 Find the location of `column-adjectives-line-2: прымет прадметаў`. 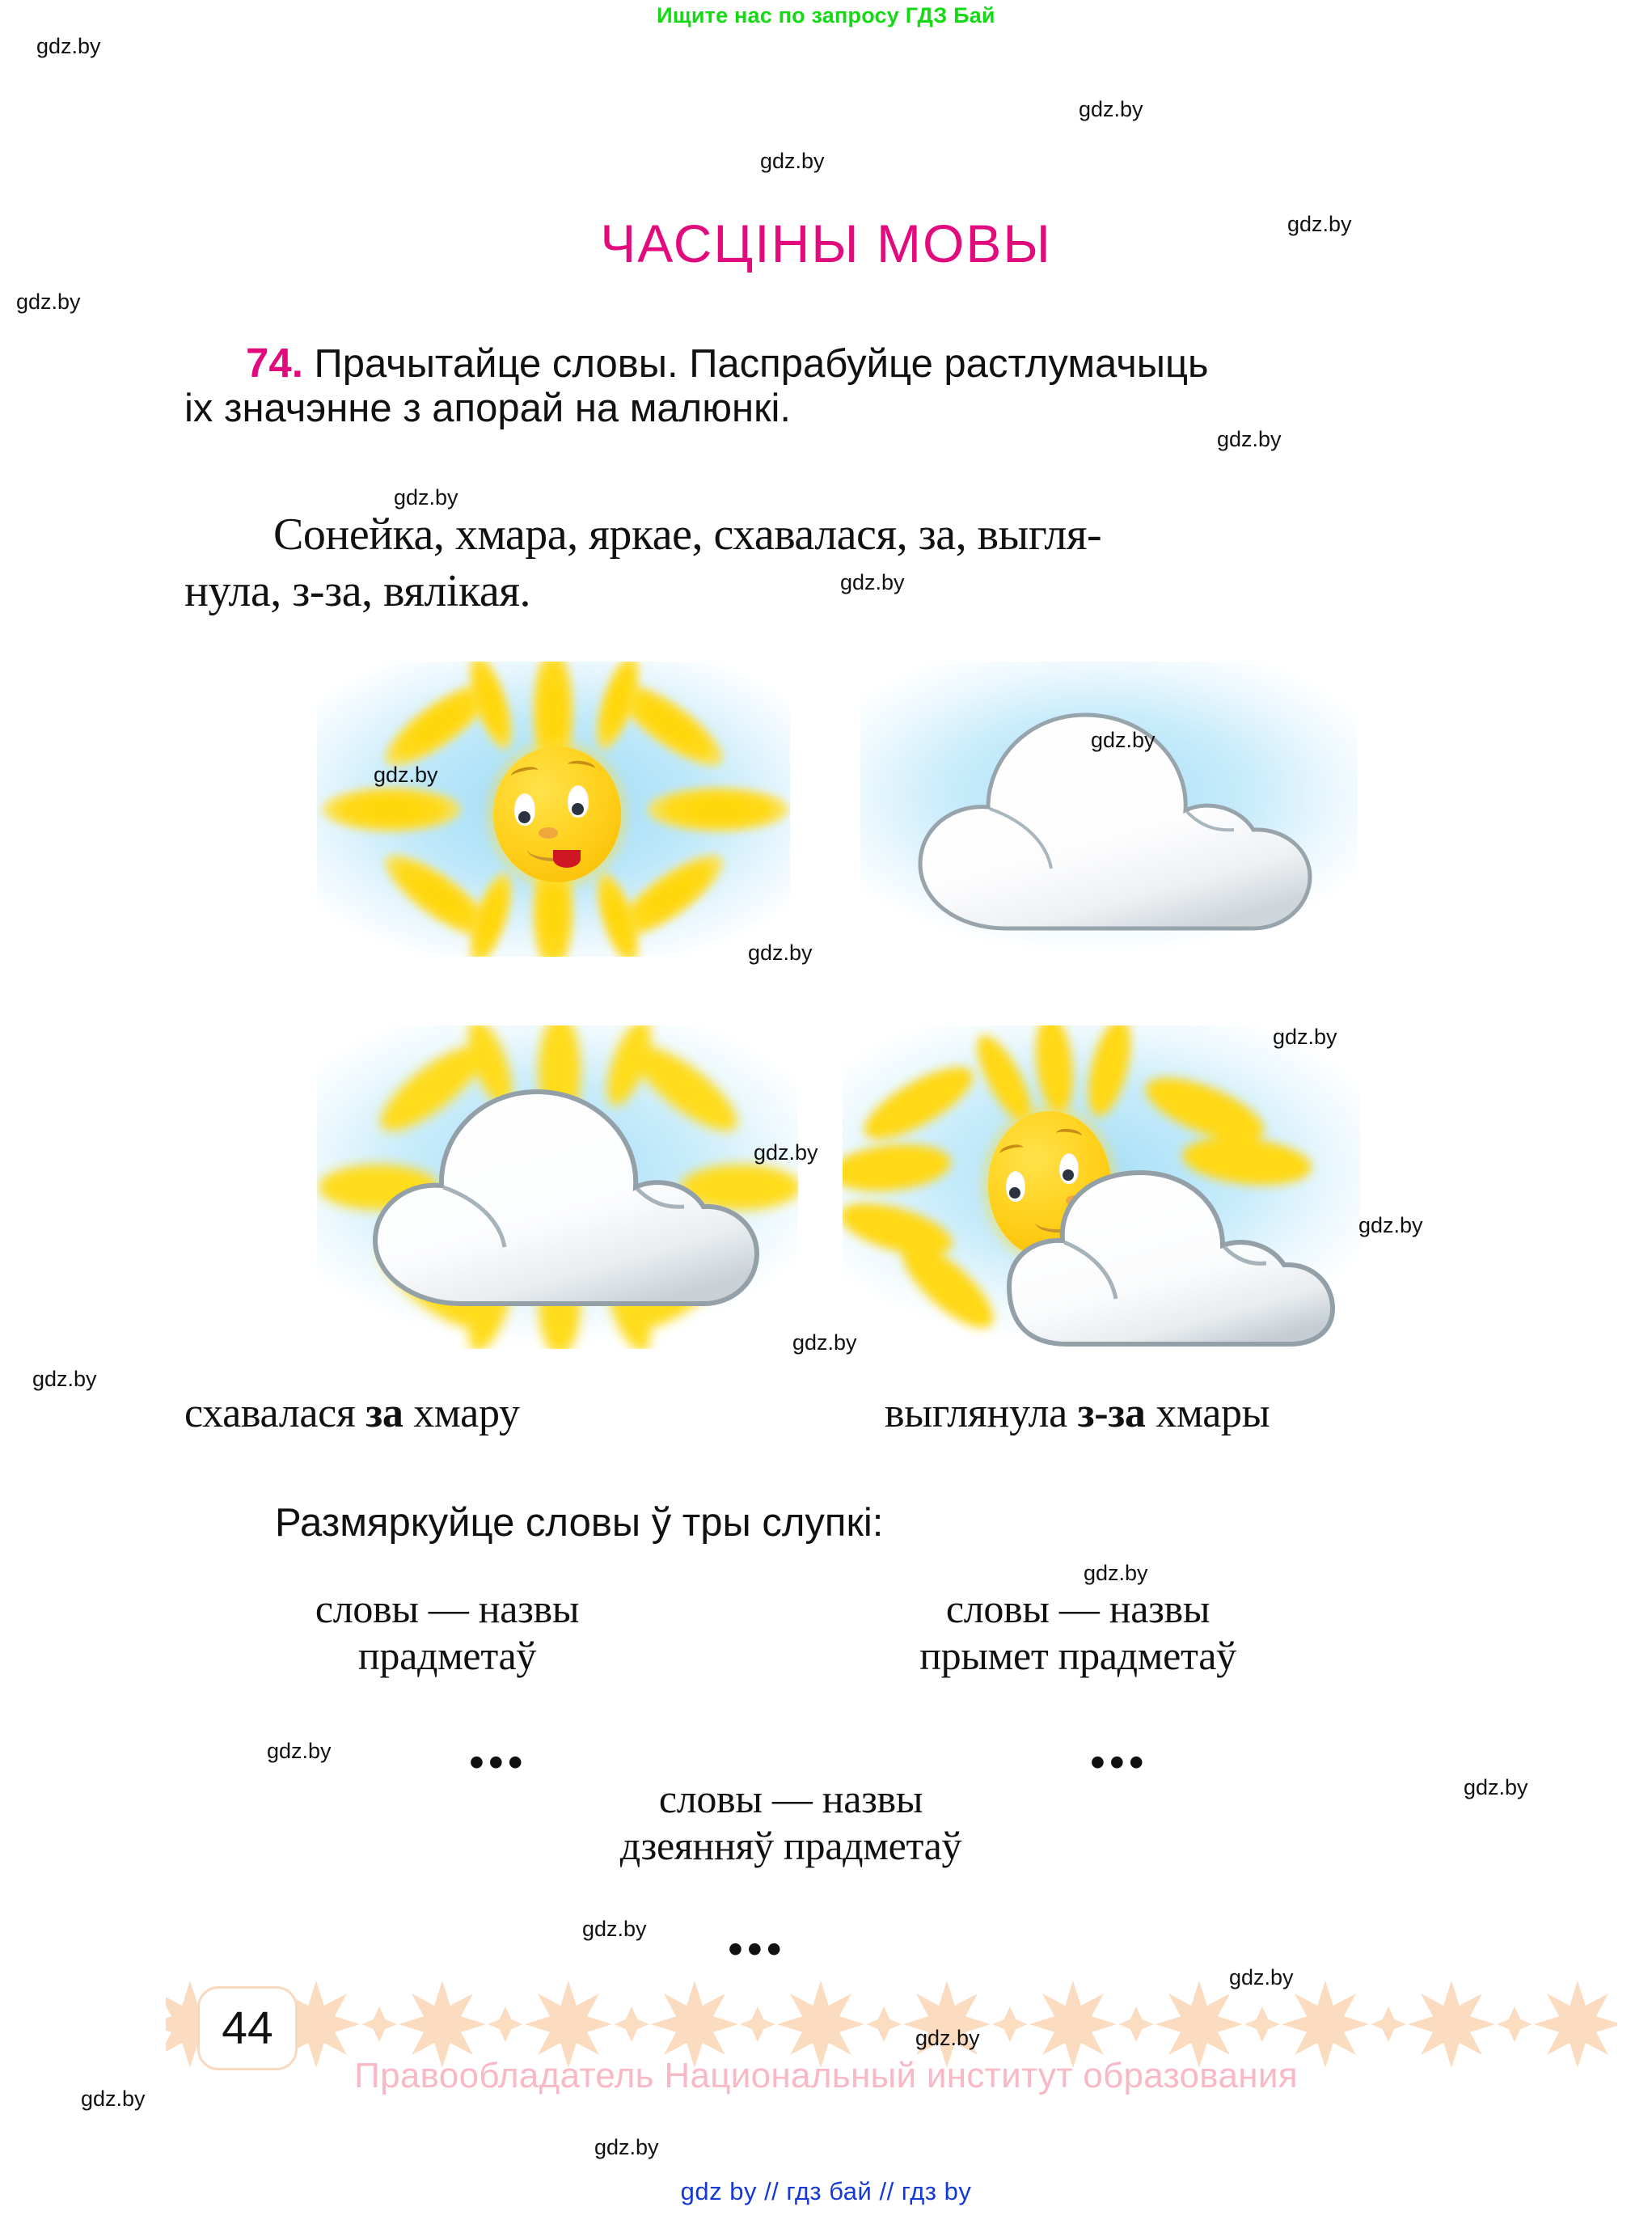

column-adjectives-line-2: прымет прадметаў is located at coordinates (1077, 1655).